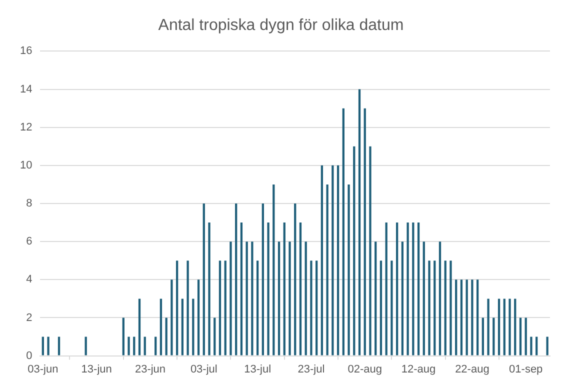 Image resolution: width=566 pixels, height=387 pixels. Describe the element at coordinates (418, 369) in the screenshot. I see `x-tick-label: 12-aug` at that location.